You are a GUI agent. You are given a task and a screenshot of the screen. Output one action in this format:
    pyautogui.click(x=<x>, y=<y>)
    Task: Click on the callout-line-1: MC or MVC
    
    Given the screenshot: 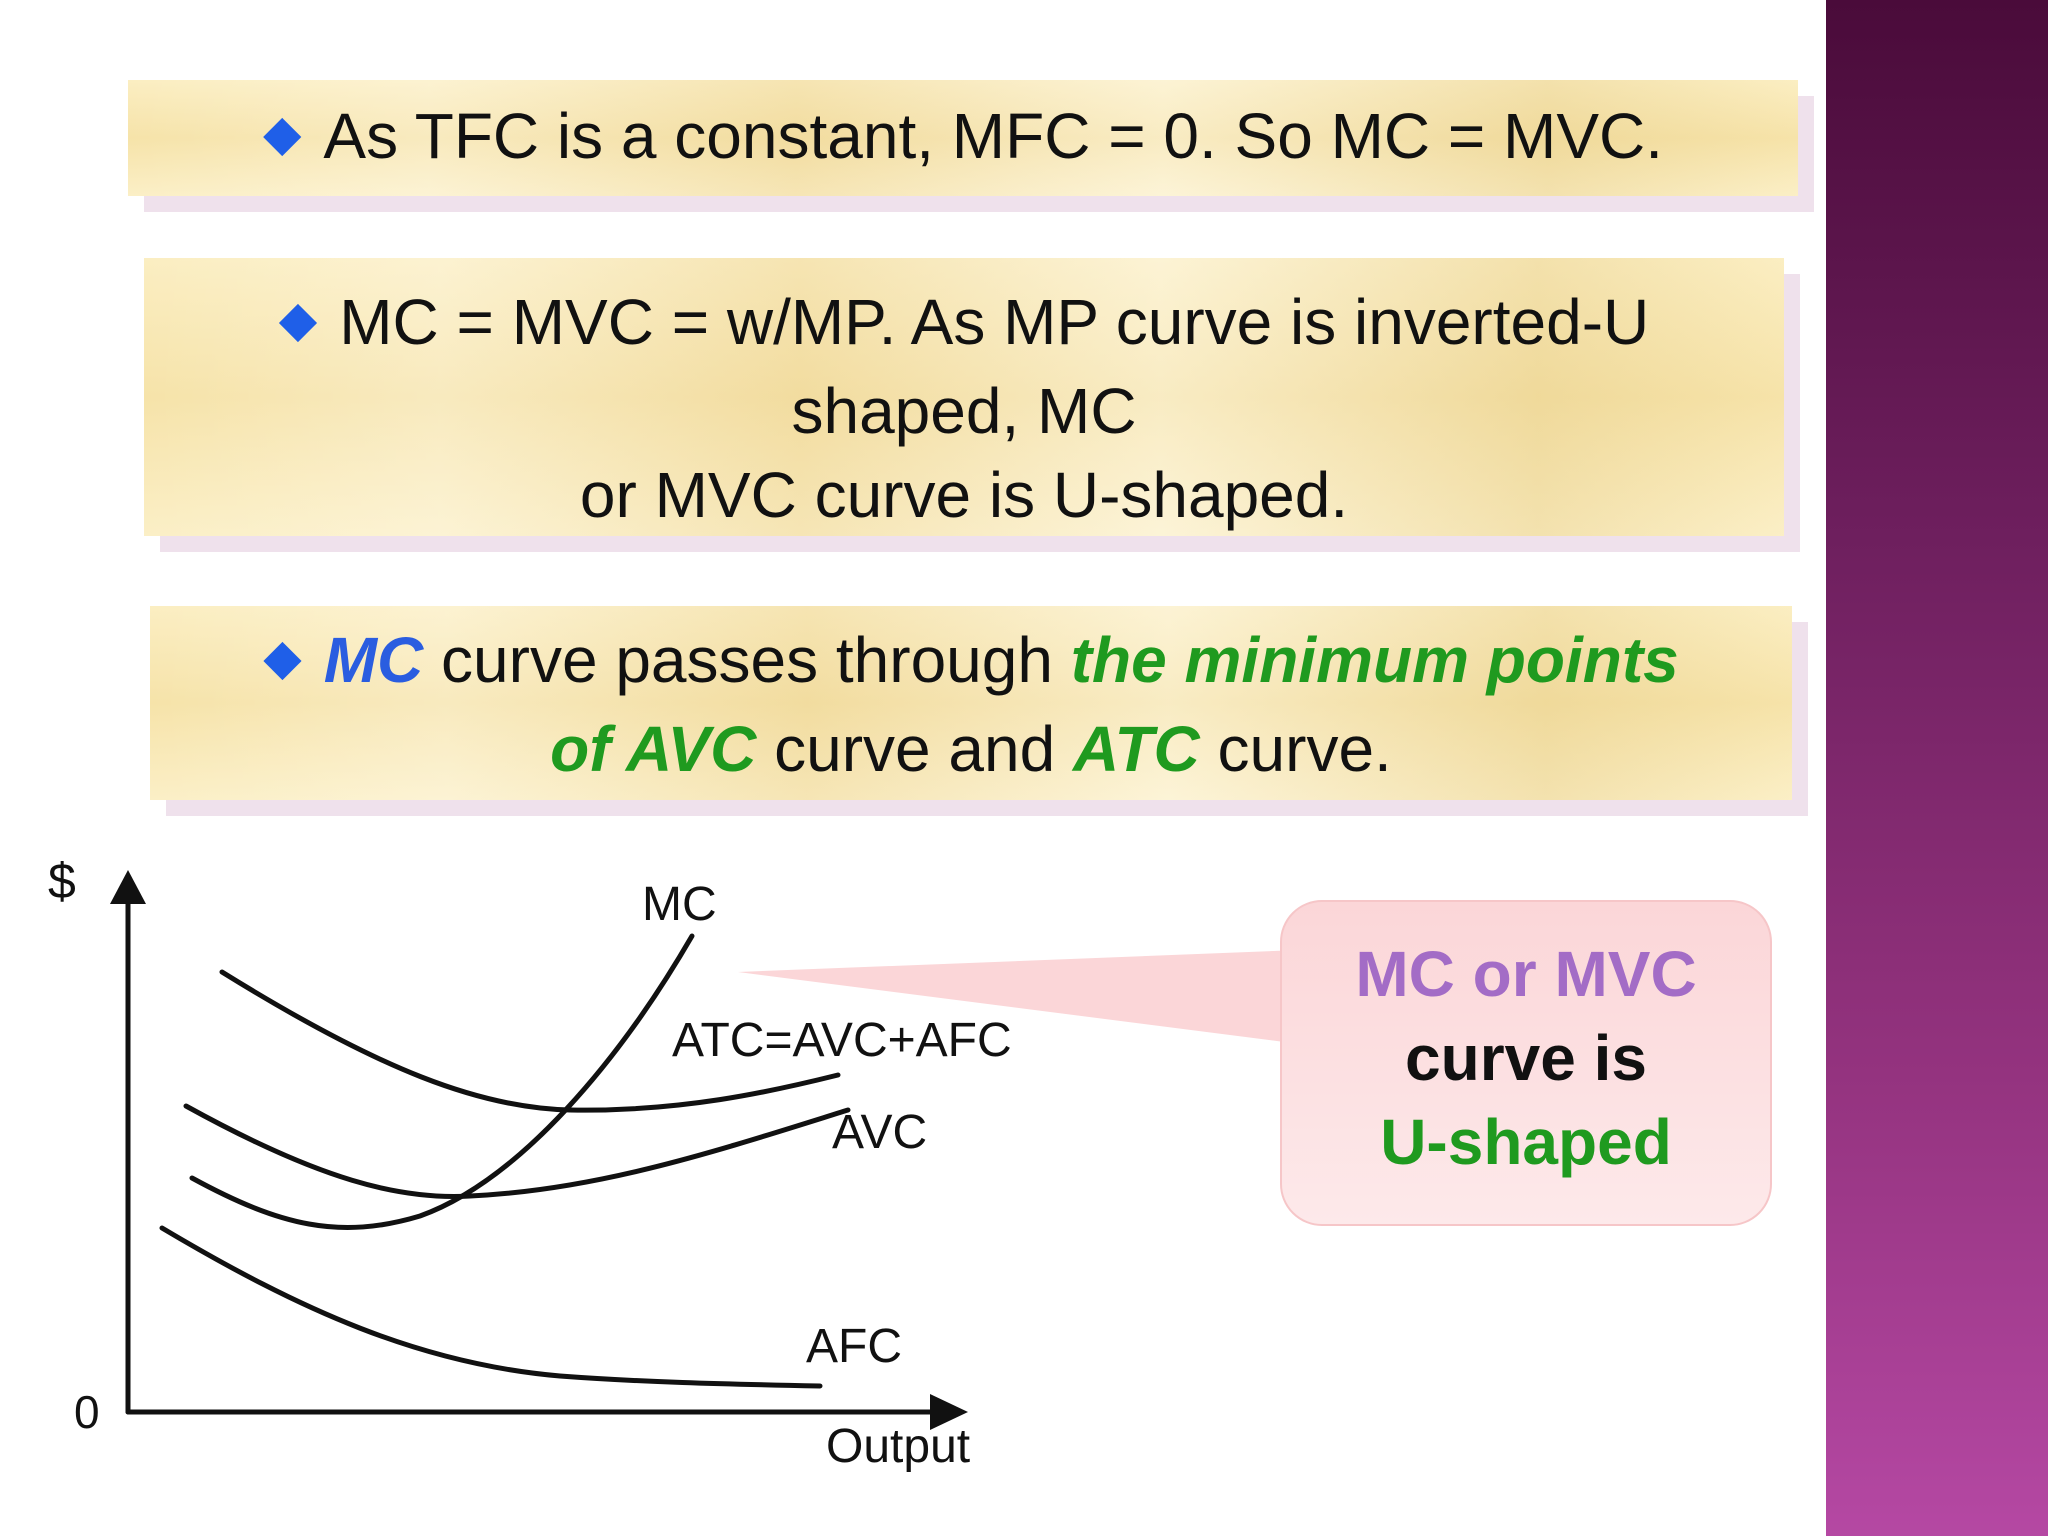 What is the action you would take?
    pyautogui.click(x=1526, y=974)
    